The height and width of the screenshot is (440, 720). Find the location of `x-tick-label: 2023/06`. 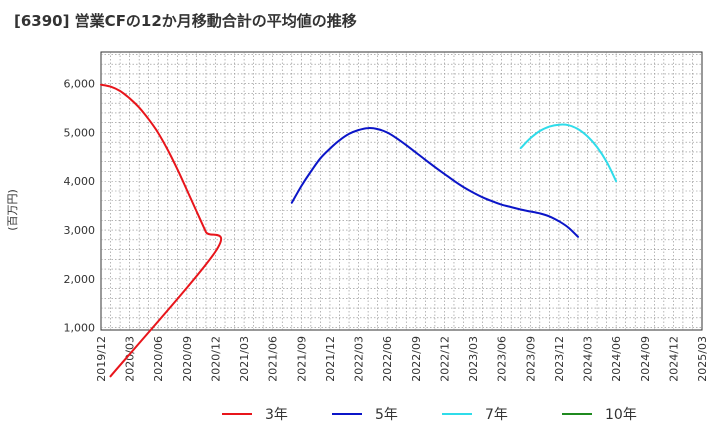

x-tick-label: 2023/06 is located at coordinates (502, 359).